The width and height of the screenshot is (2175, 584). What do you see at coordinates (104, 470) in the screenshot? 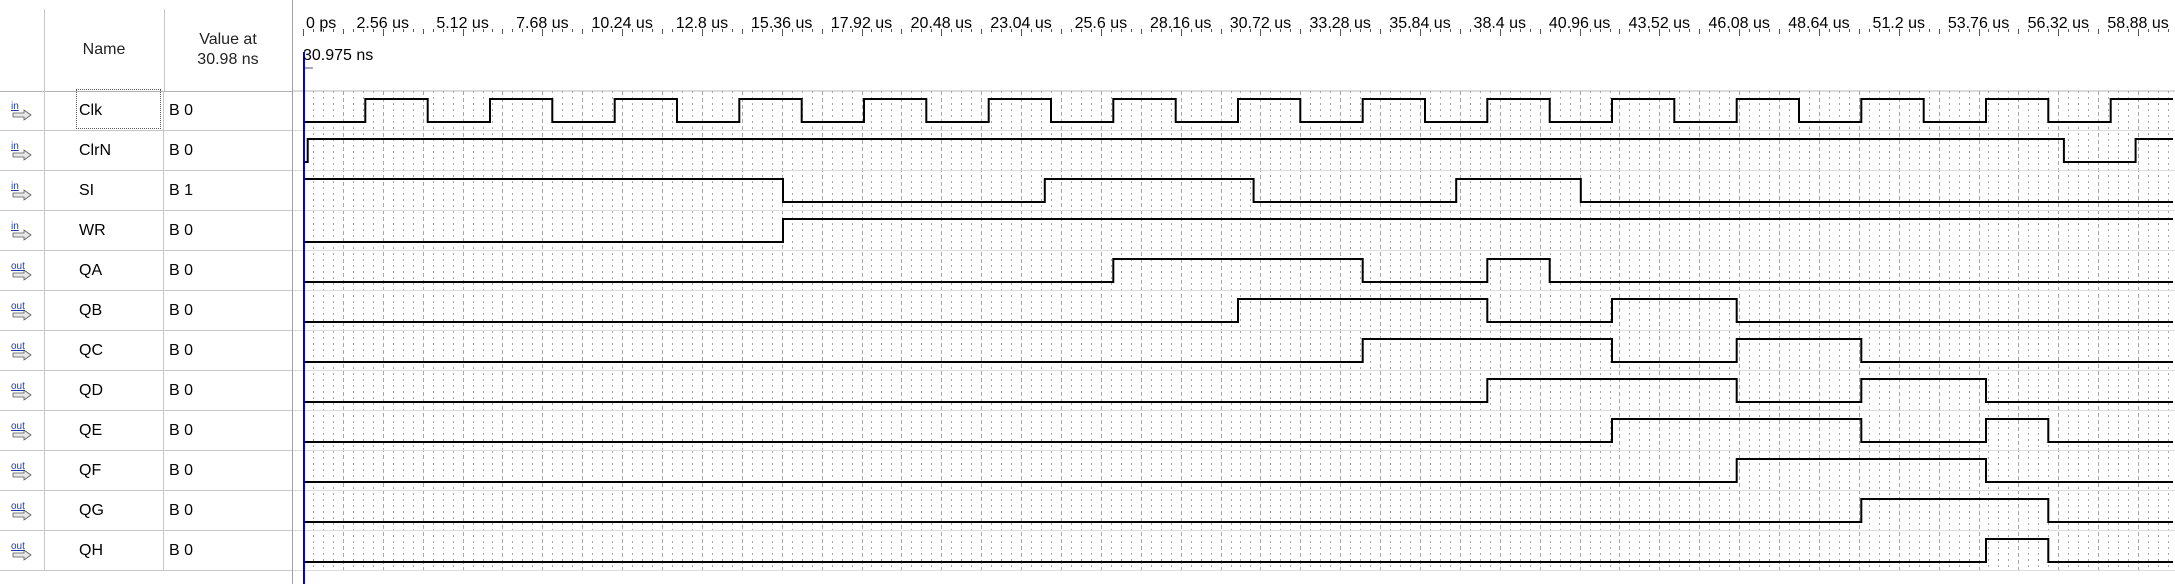
I see `signal-name: QF` at bounding box center [104, 470].